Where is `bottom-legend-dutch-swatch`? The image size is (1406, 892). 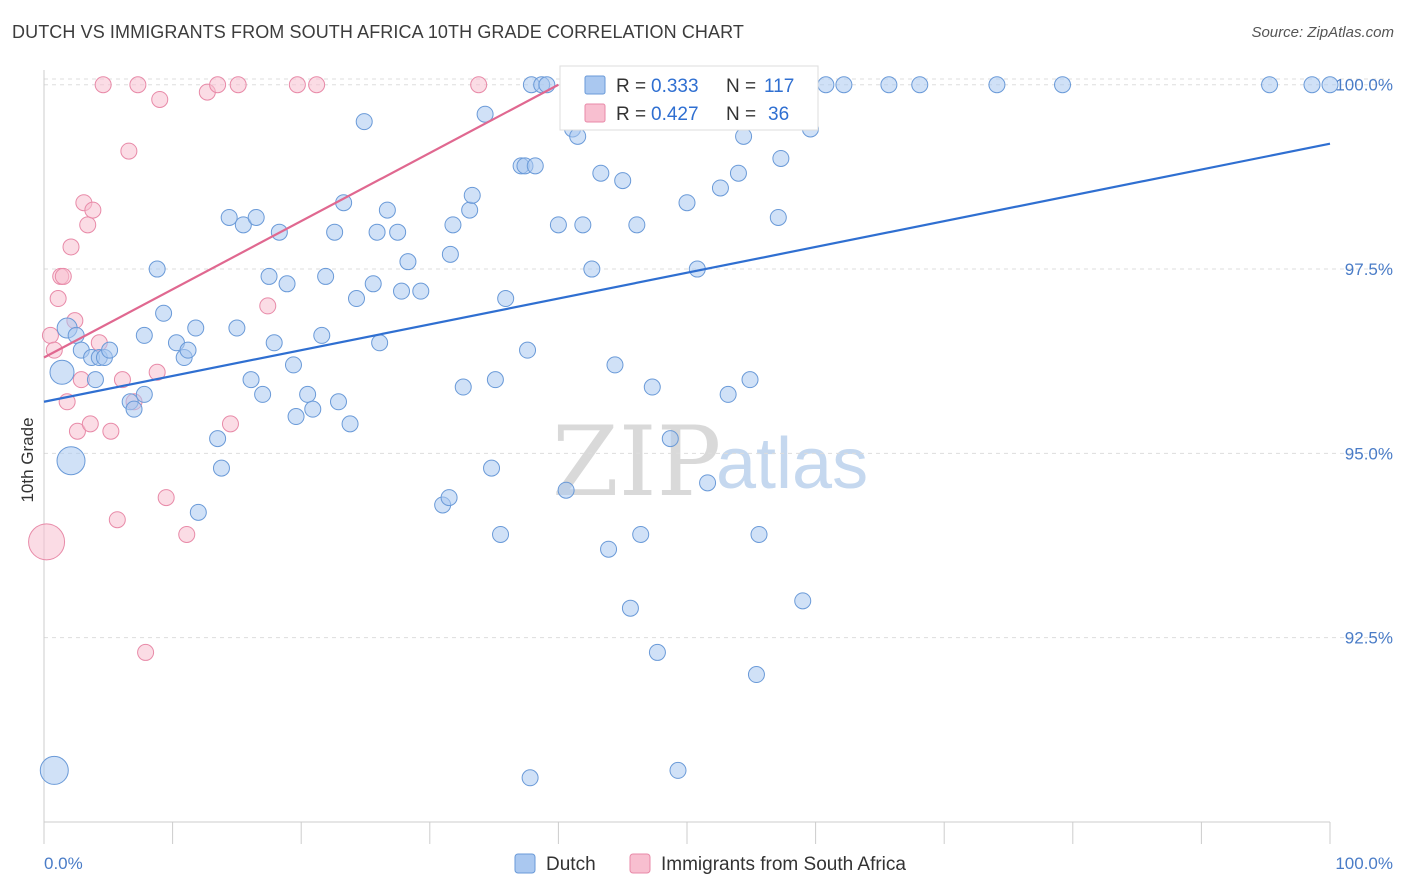
bottom-legend-dutch-swatch is located at coordinates (525, 863).